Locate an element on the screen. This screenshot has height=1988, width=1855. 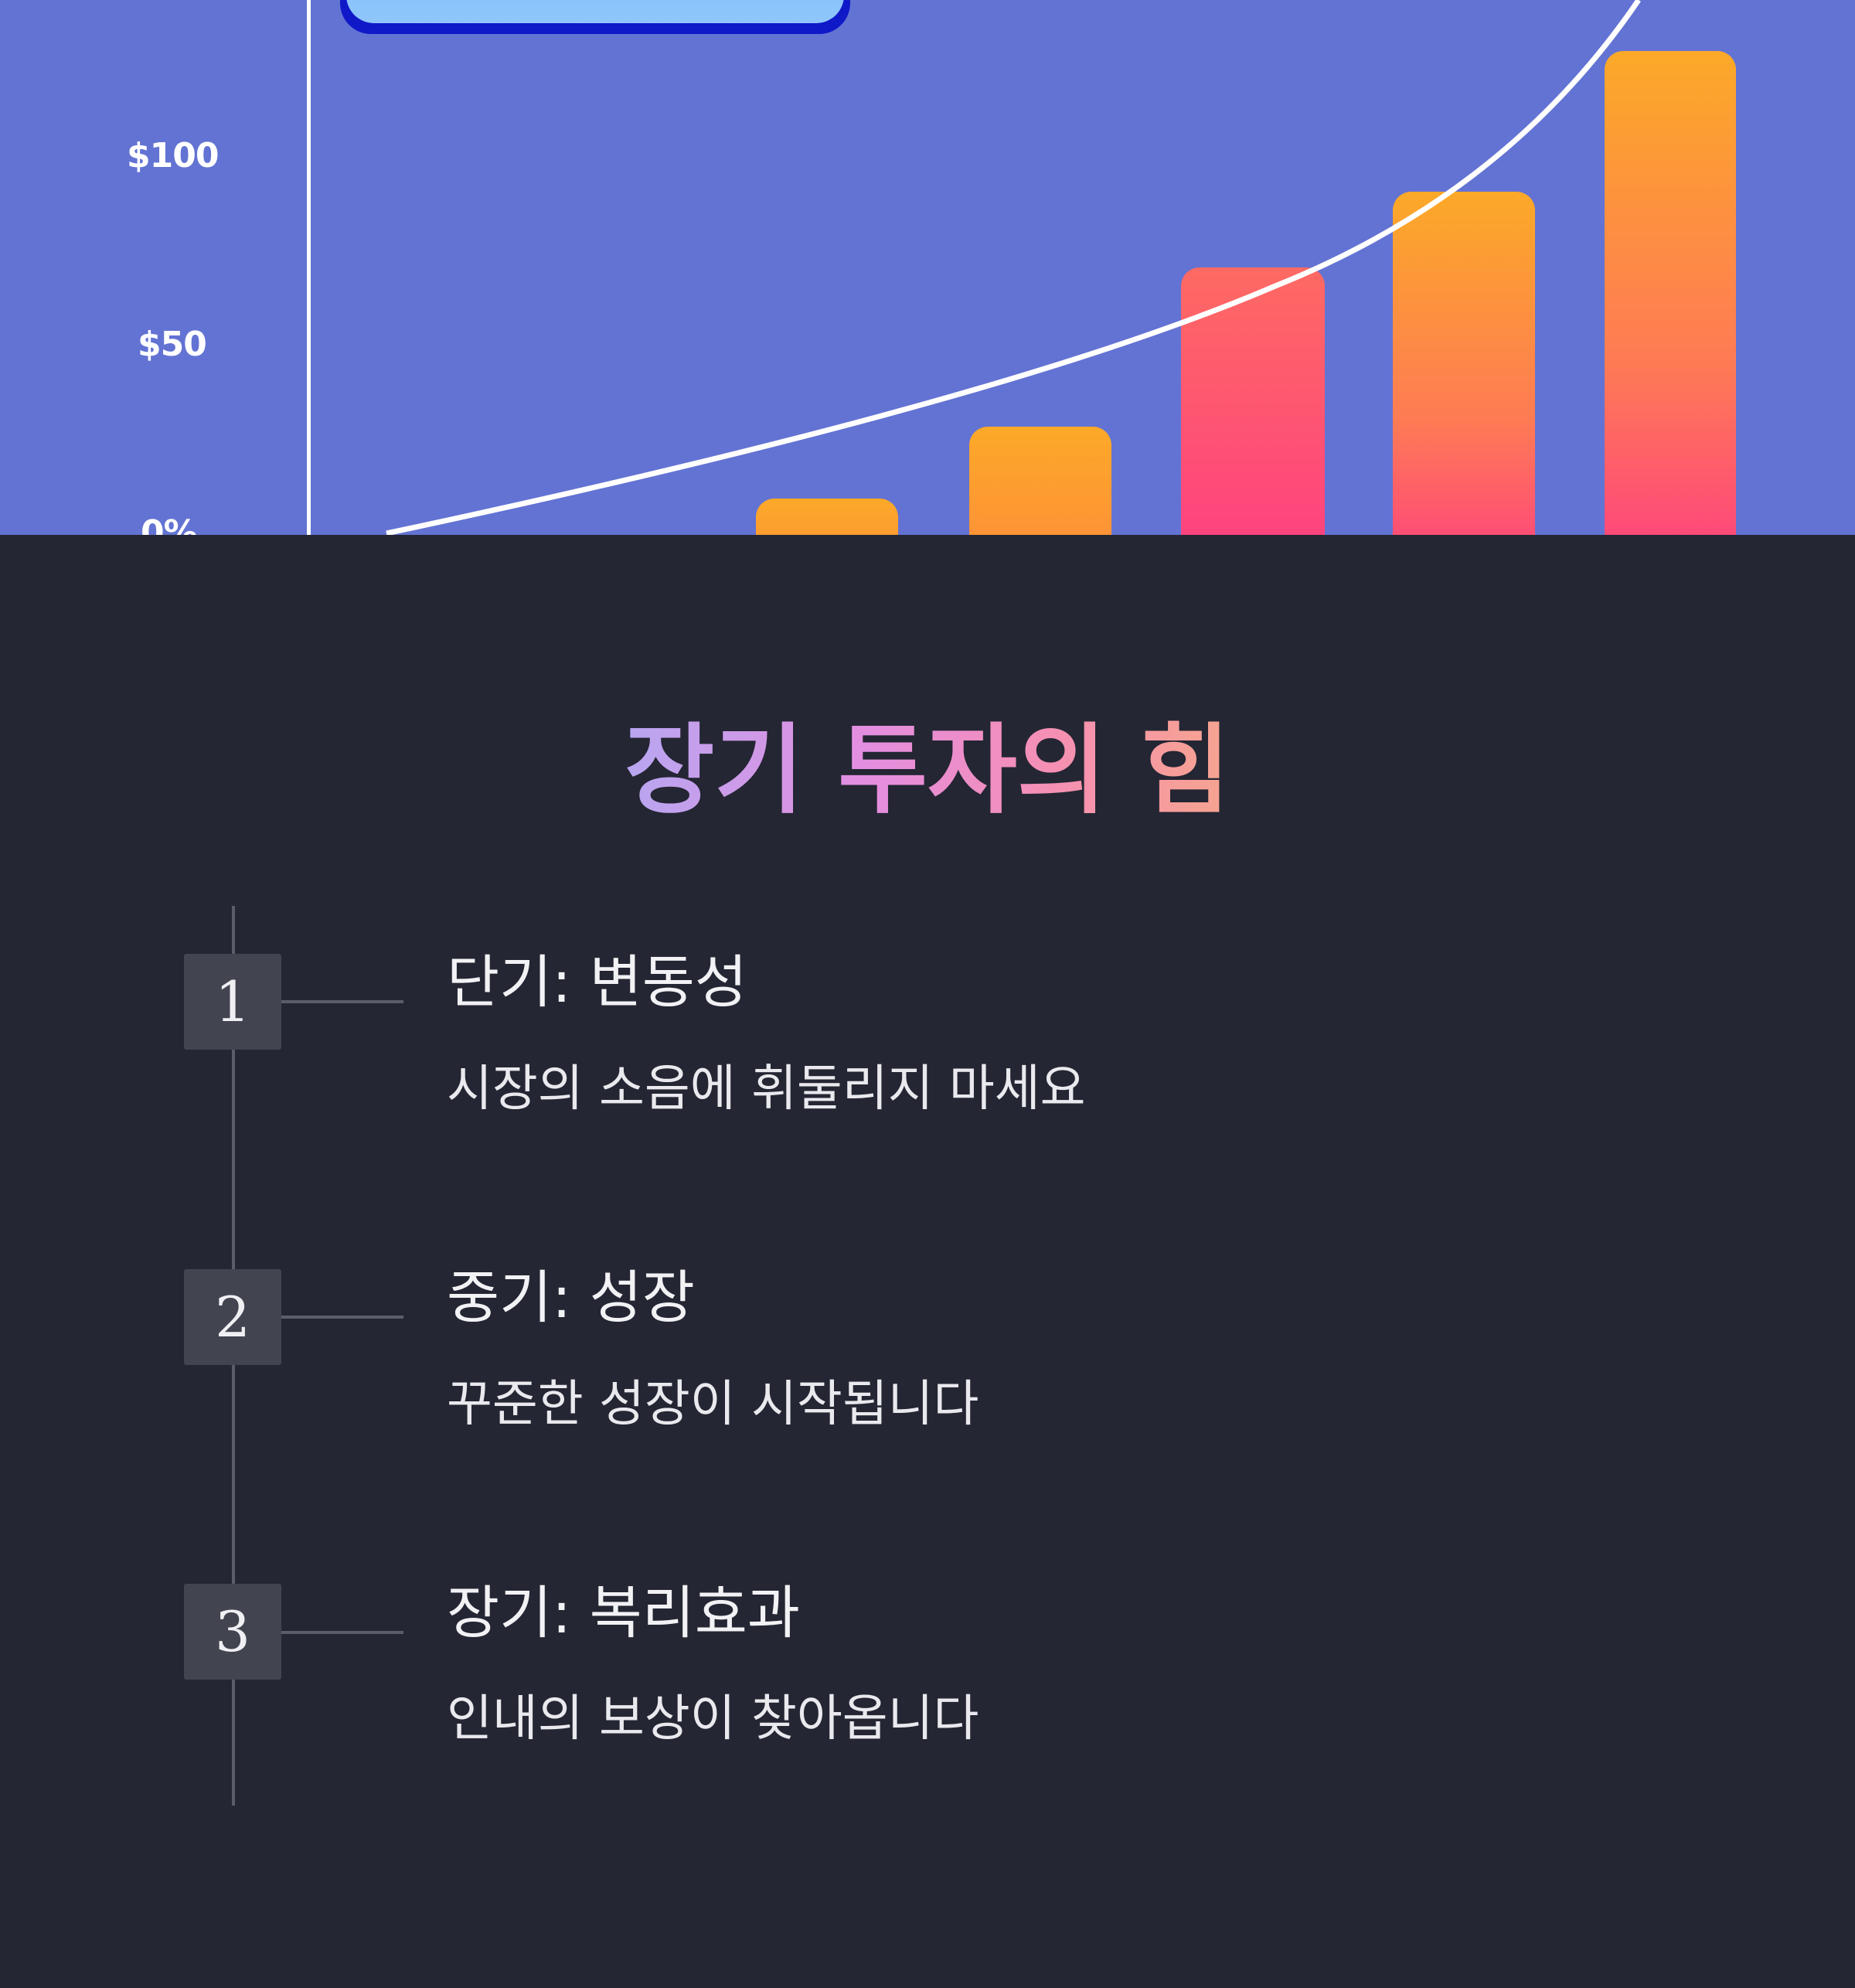
step-number-badge: 2 is located at coordinates (232, 1317).